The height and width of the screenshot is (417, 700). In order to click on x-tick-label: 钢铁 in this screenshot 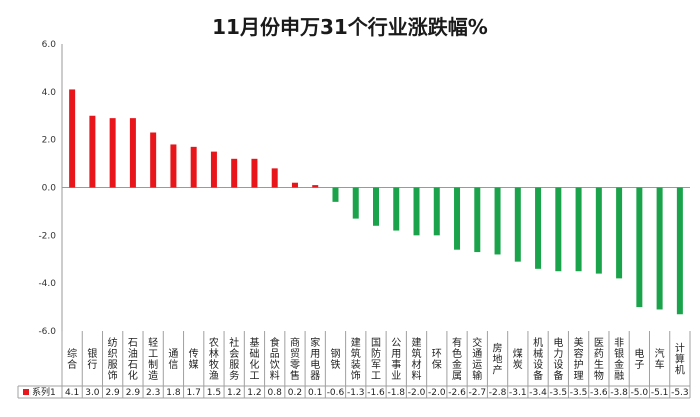, I will do `click(335, 359)`.